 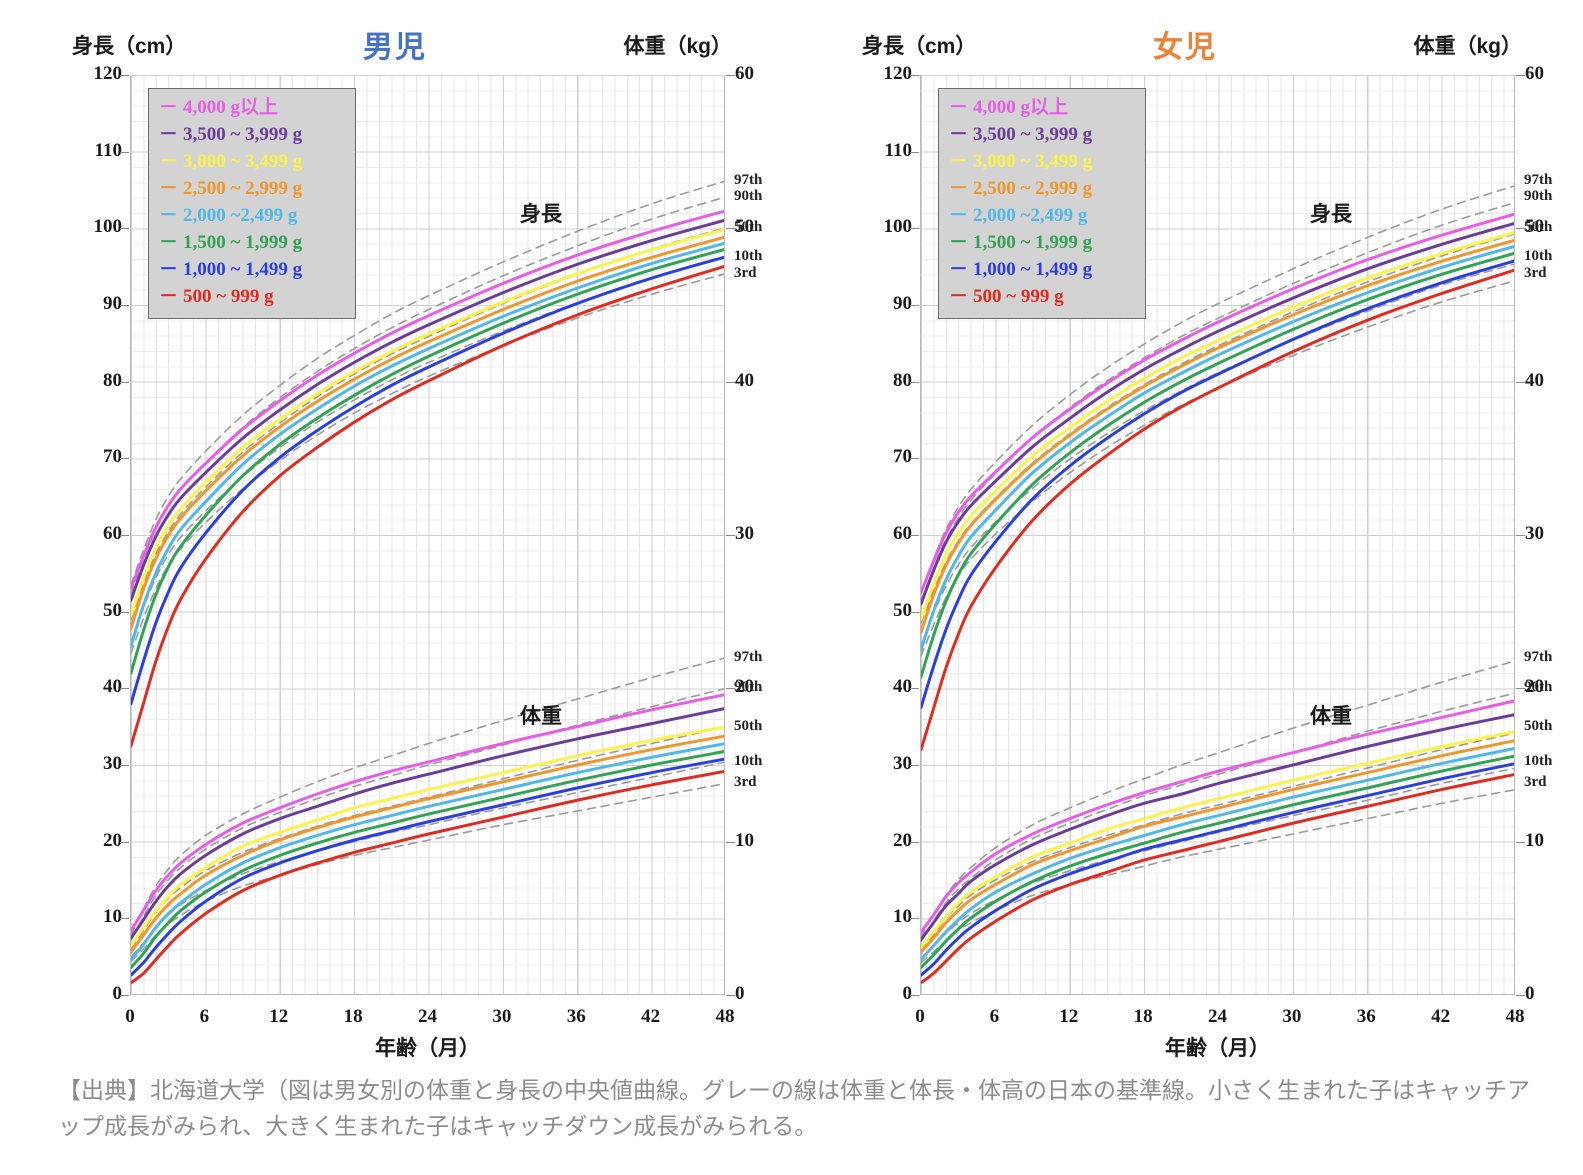 What do you see at coordinates (902, 610) in the screenshot?
I see `y-tick-left-50: 50` at bounding box center [902, 610].